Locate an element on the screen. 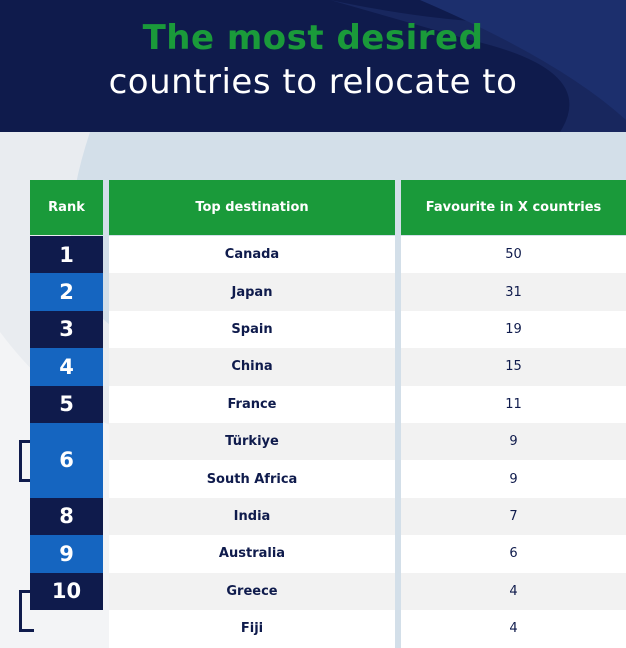 This screenshot has height=648, width=626. header-wave-decoration is located at coordinates (478, 66).